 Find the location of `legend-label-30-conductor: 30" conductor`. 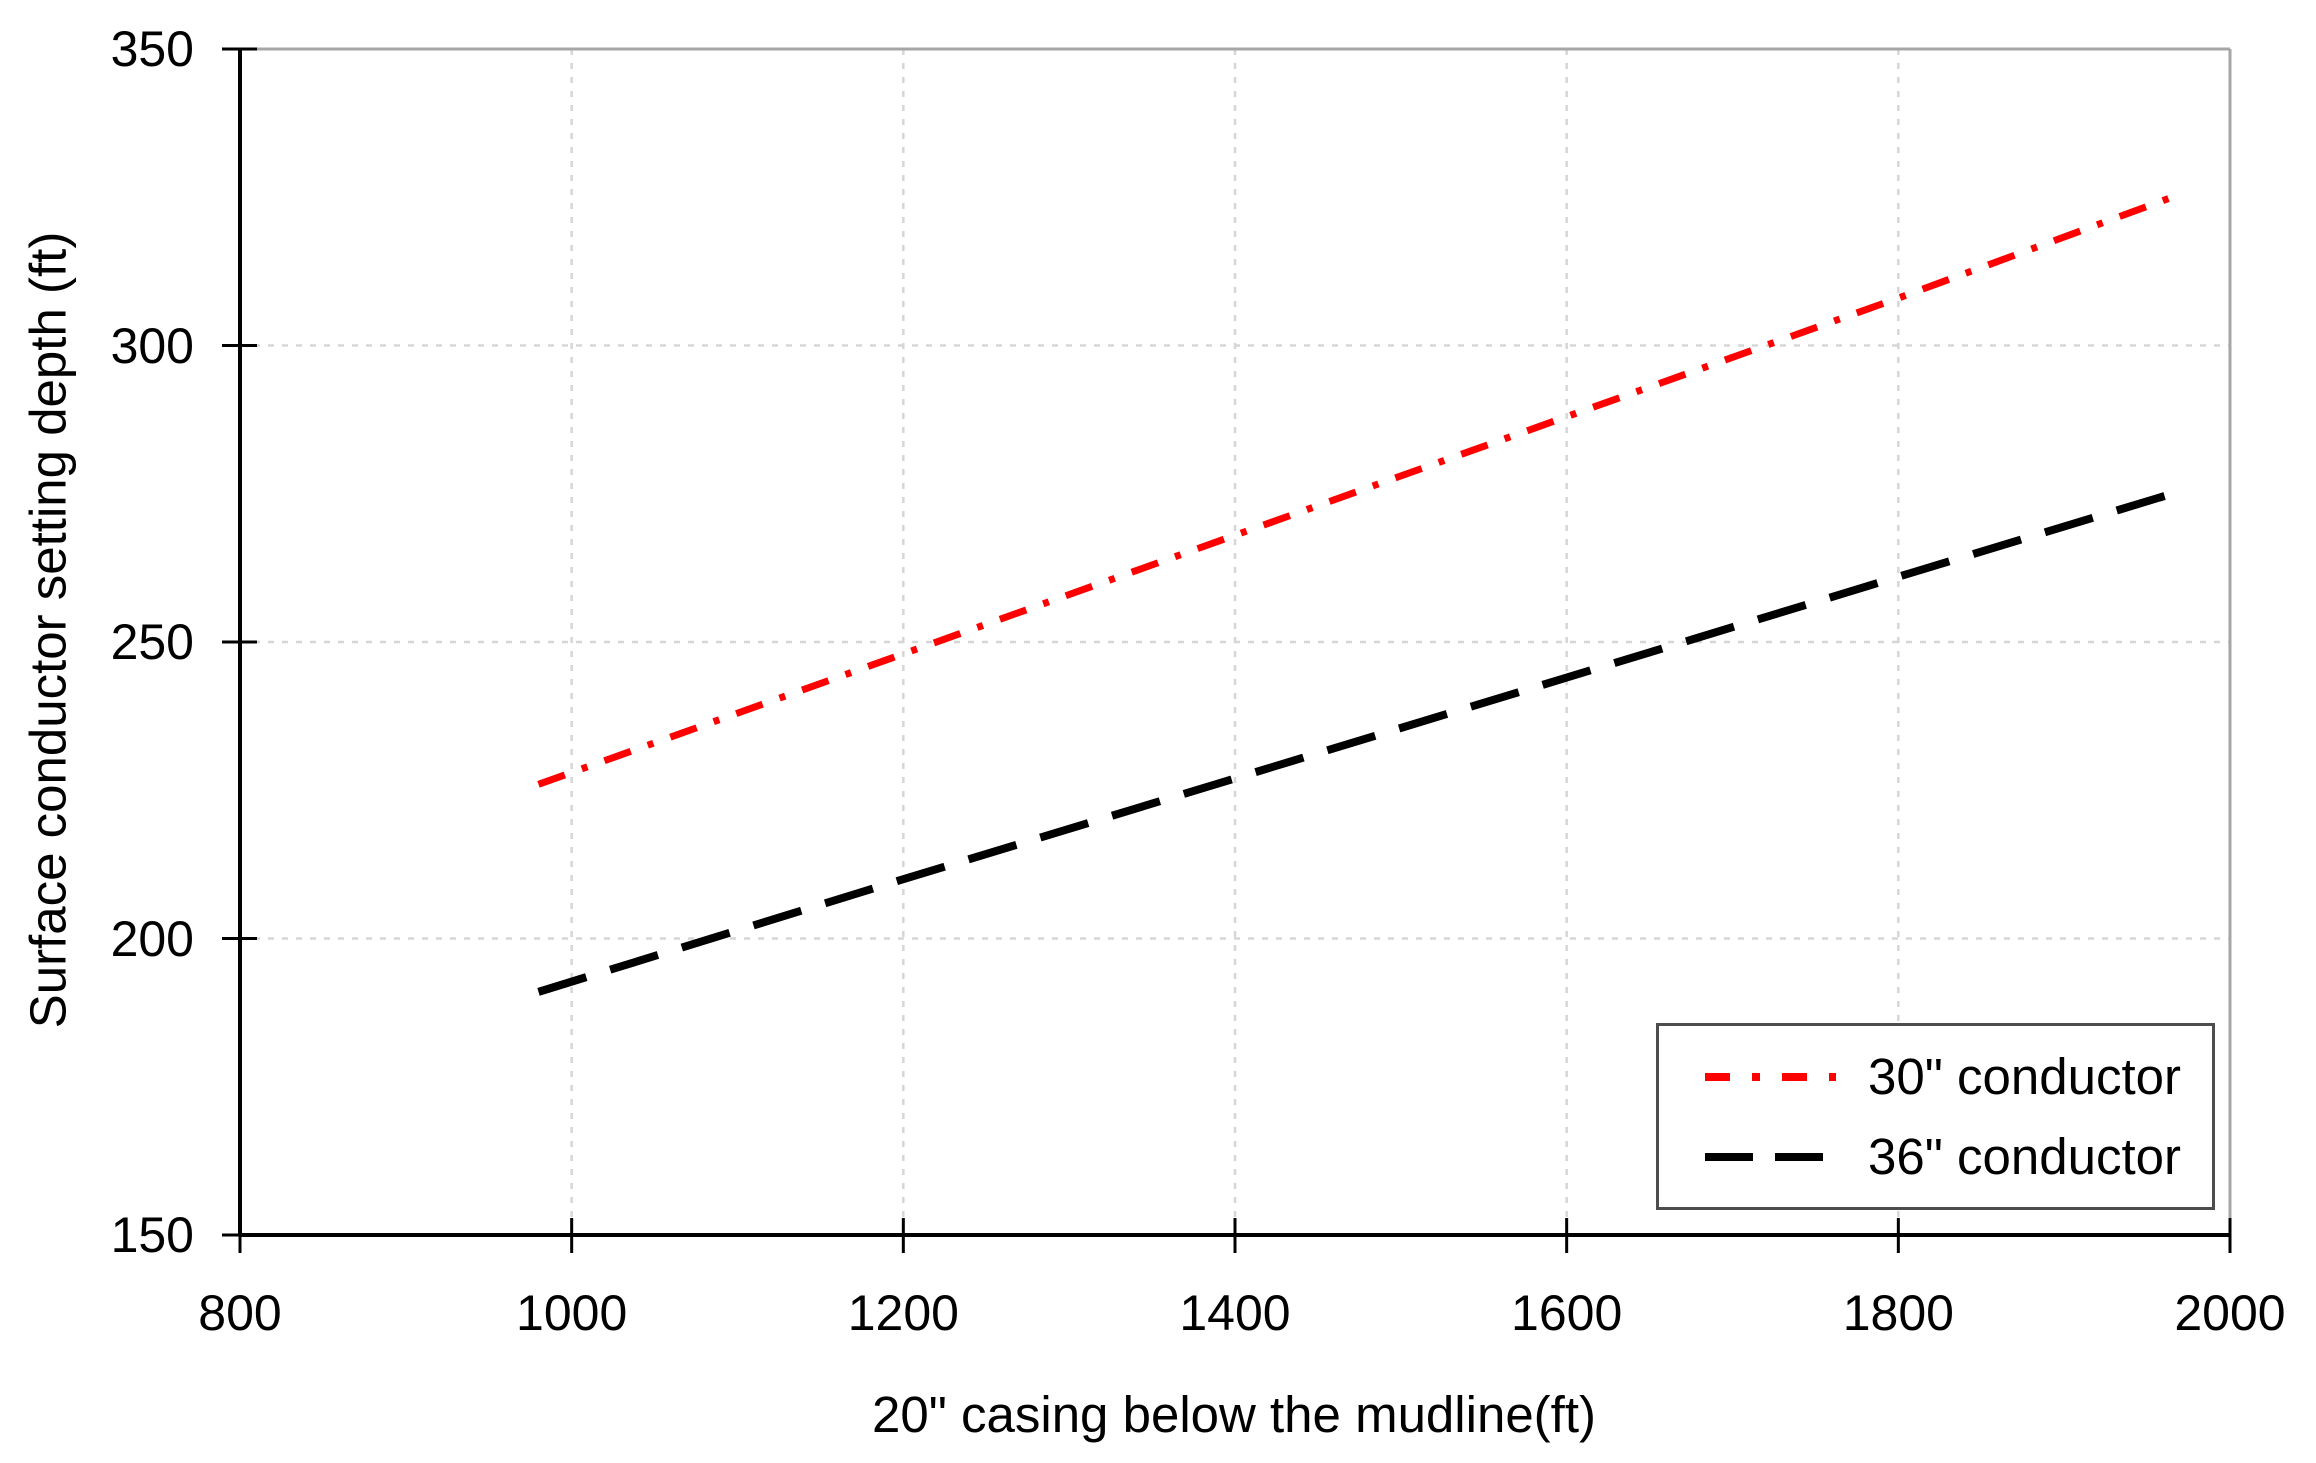

legend-label-30-conductor: 30" conductor is located at coordinates (2024, 1076).